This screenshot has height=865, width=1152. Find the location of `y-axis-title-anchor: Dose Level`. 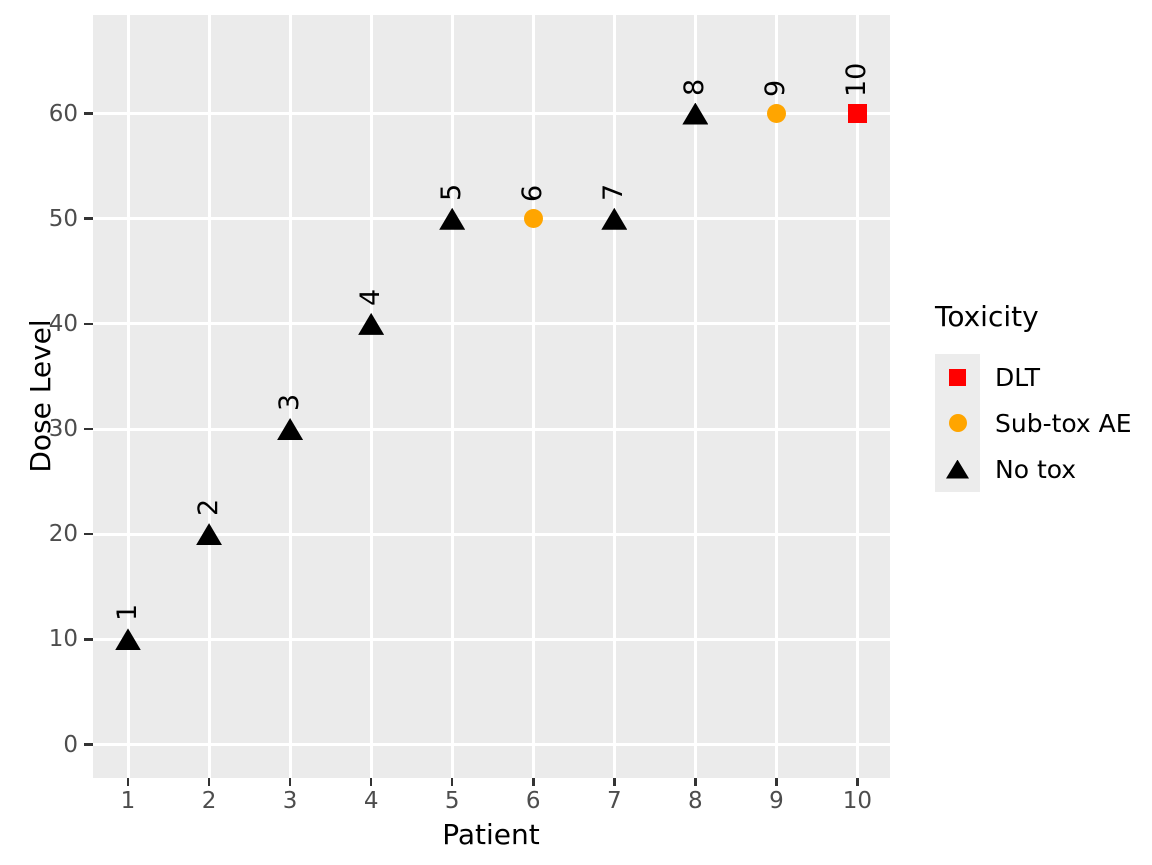

y-axis-title-anchor: Dose Level is located at coordinates (40, 396).